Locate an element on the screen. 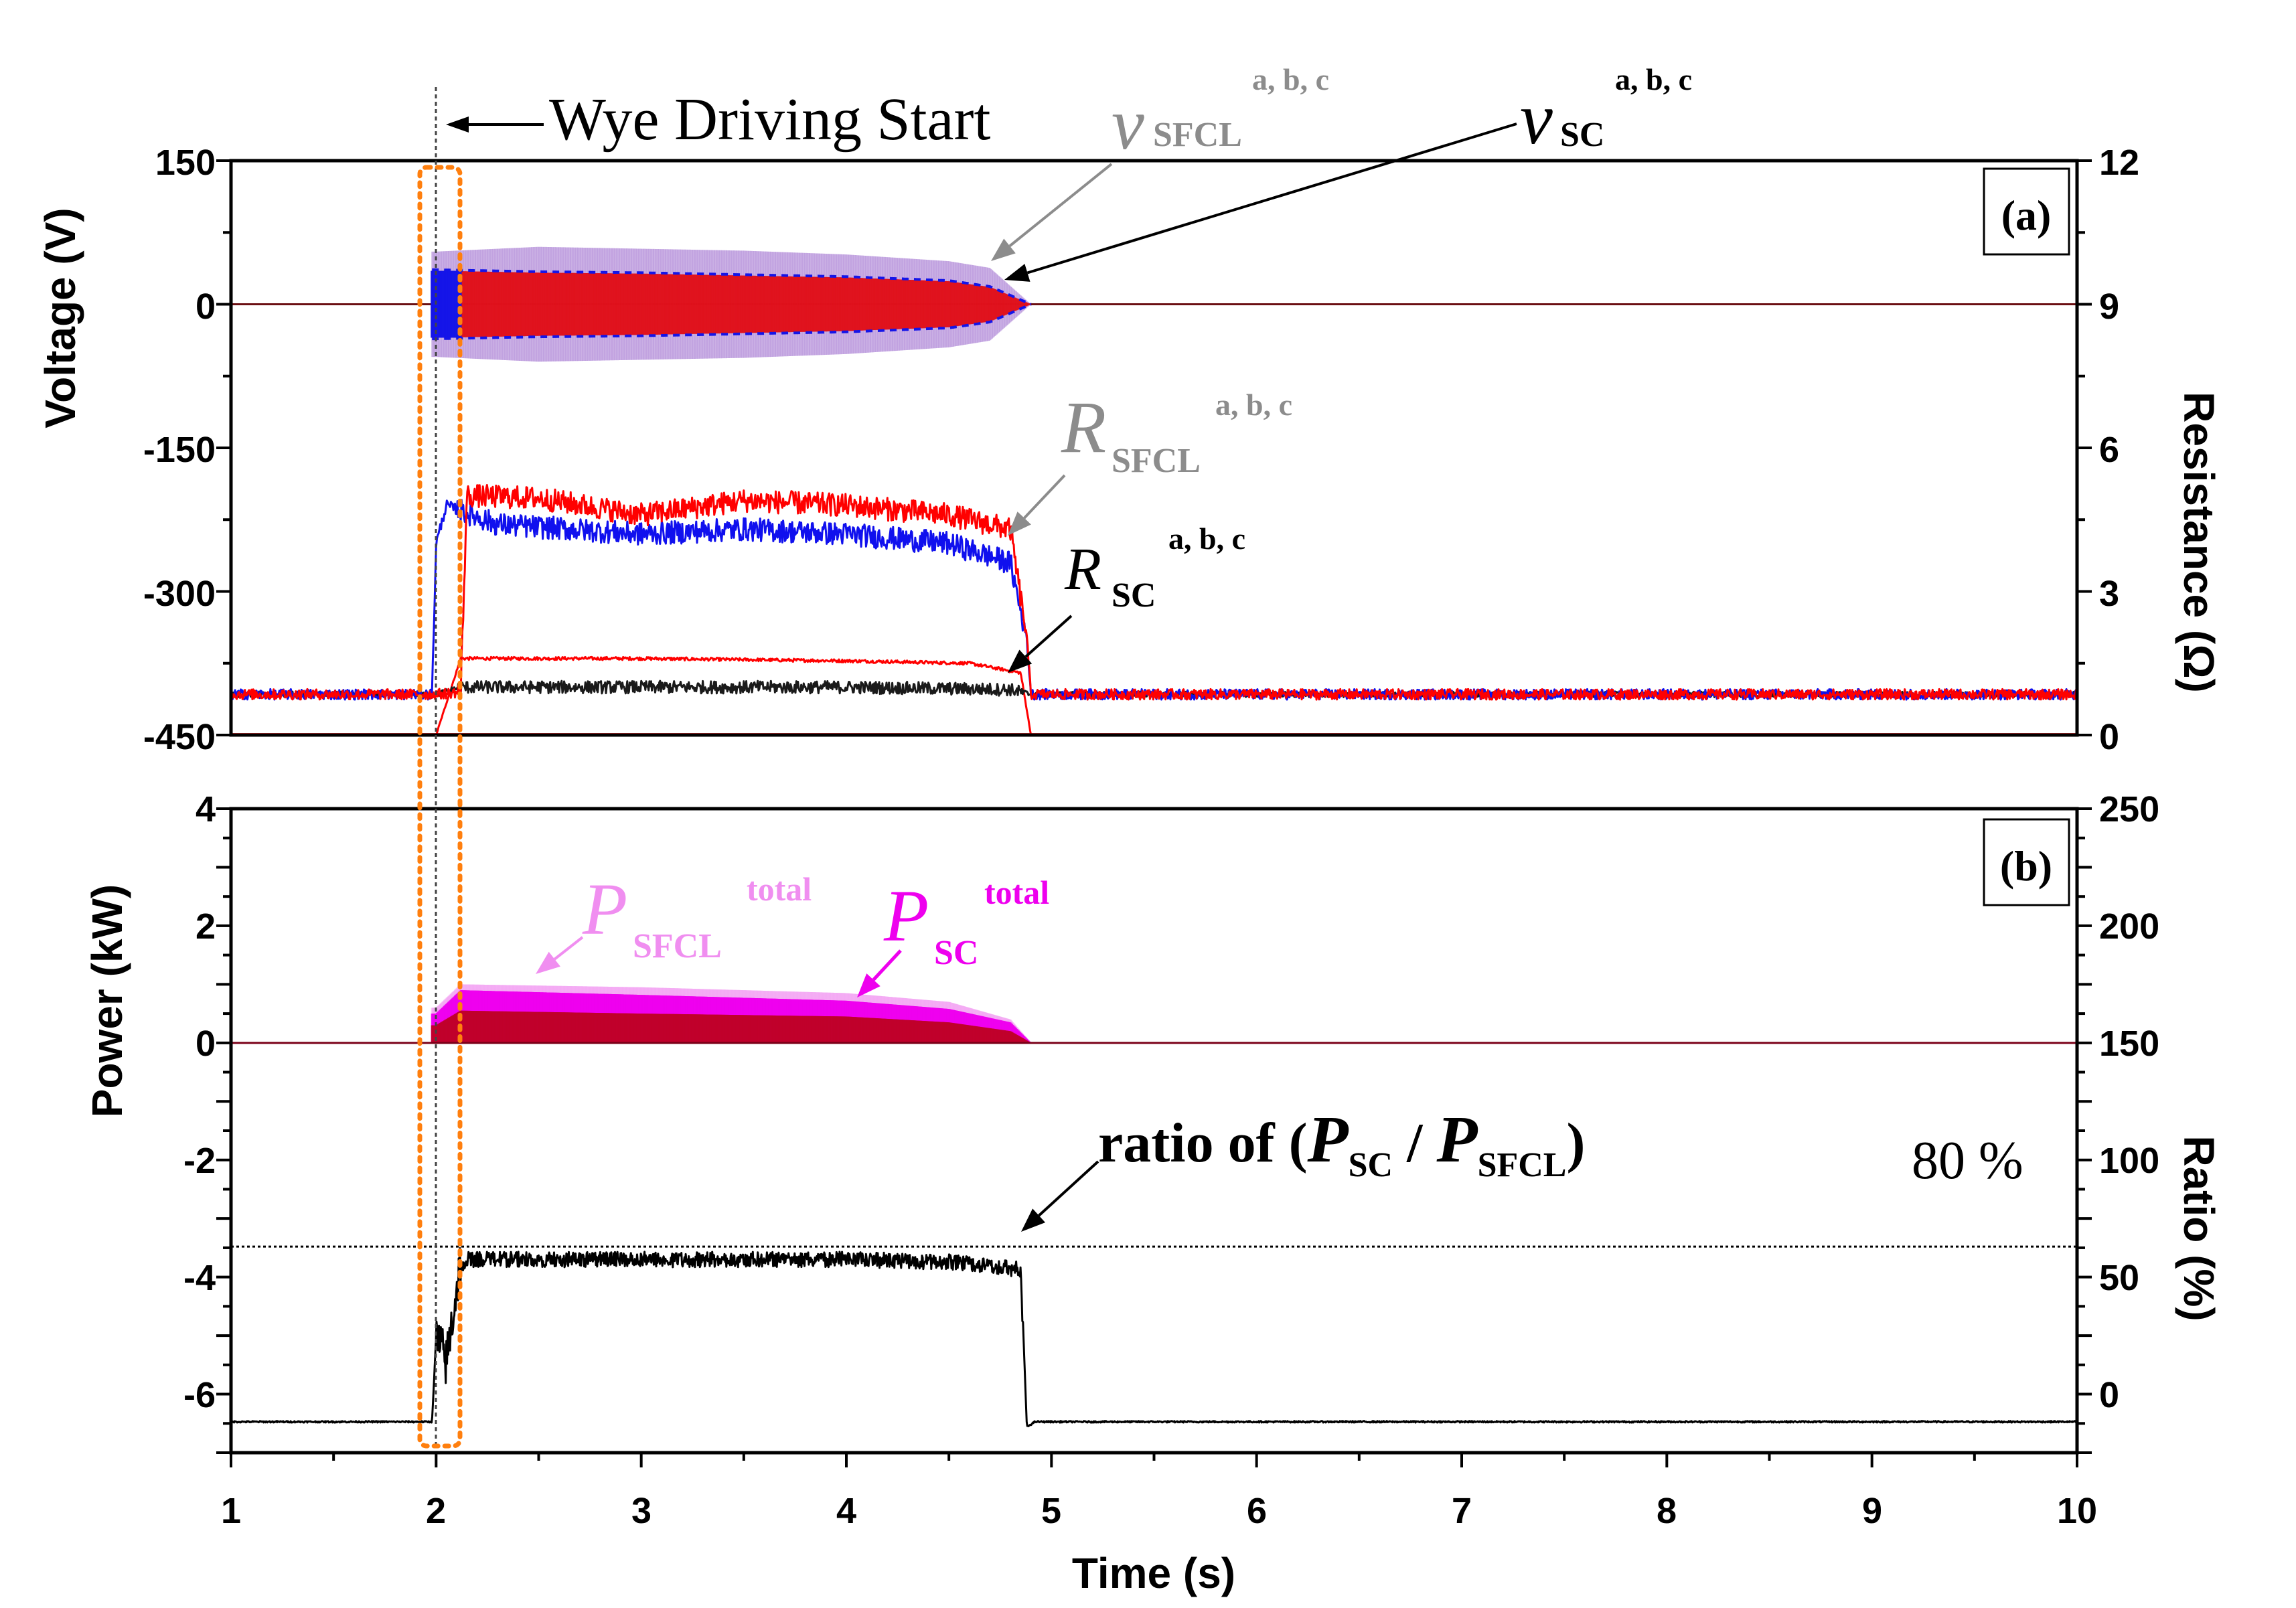  panel-a-right-tick-labels: 12 9 6 3 0 is located at coordinates (2119, 450).